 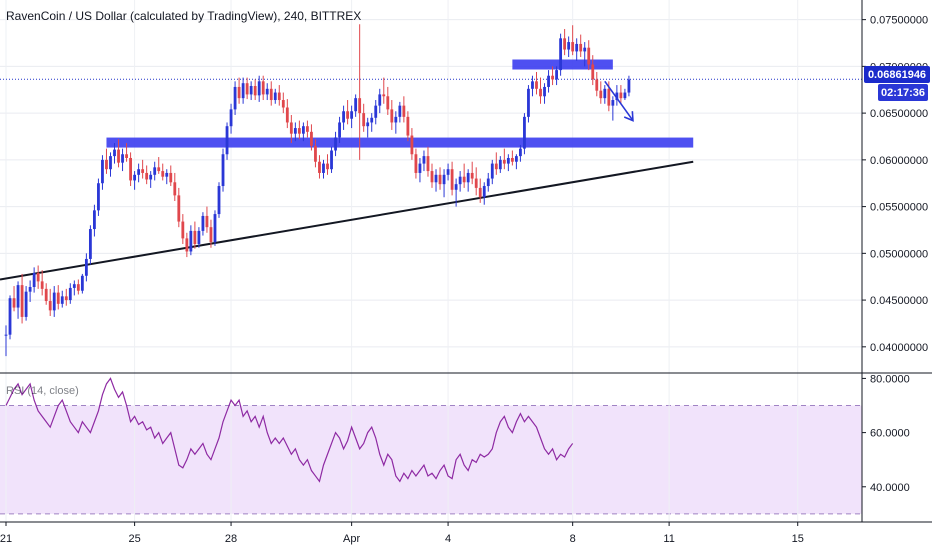 What do you see at coordinates (400, 103) in the screenshot?
I see `horizontal-zones` at bounding box center [400, 103].